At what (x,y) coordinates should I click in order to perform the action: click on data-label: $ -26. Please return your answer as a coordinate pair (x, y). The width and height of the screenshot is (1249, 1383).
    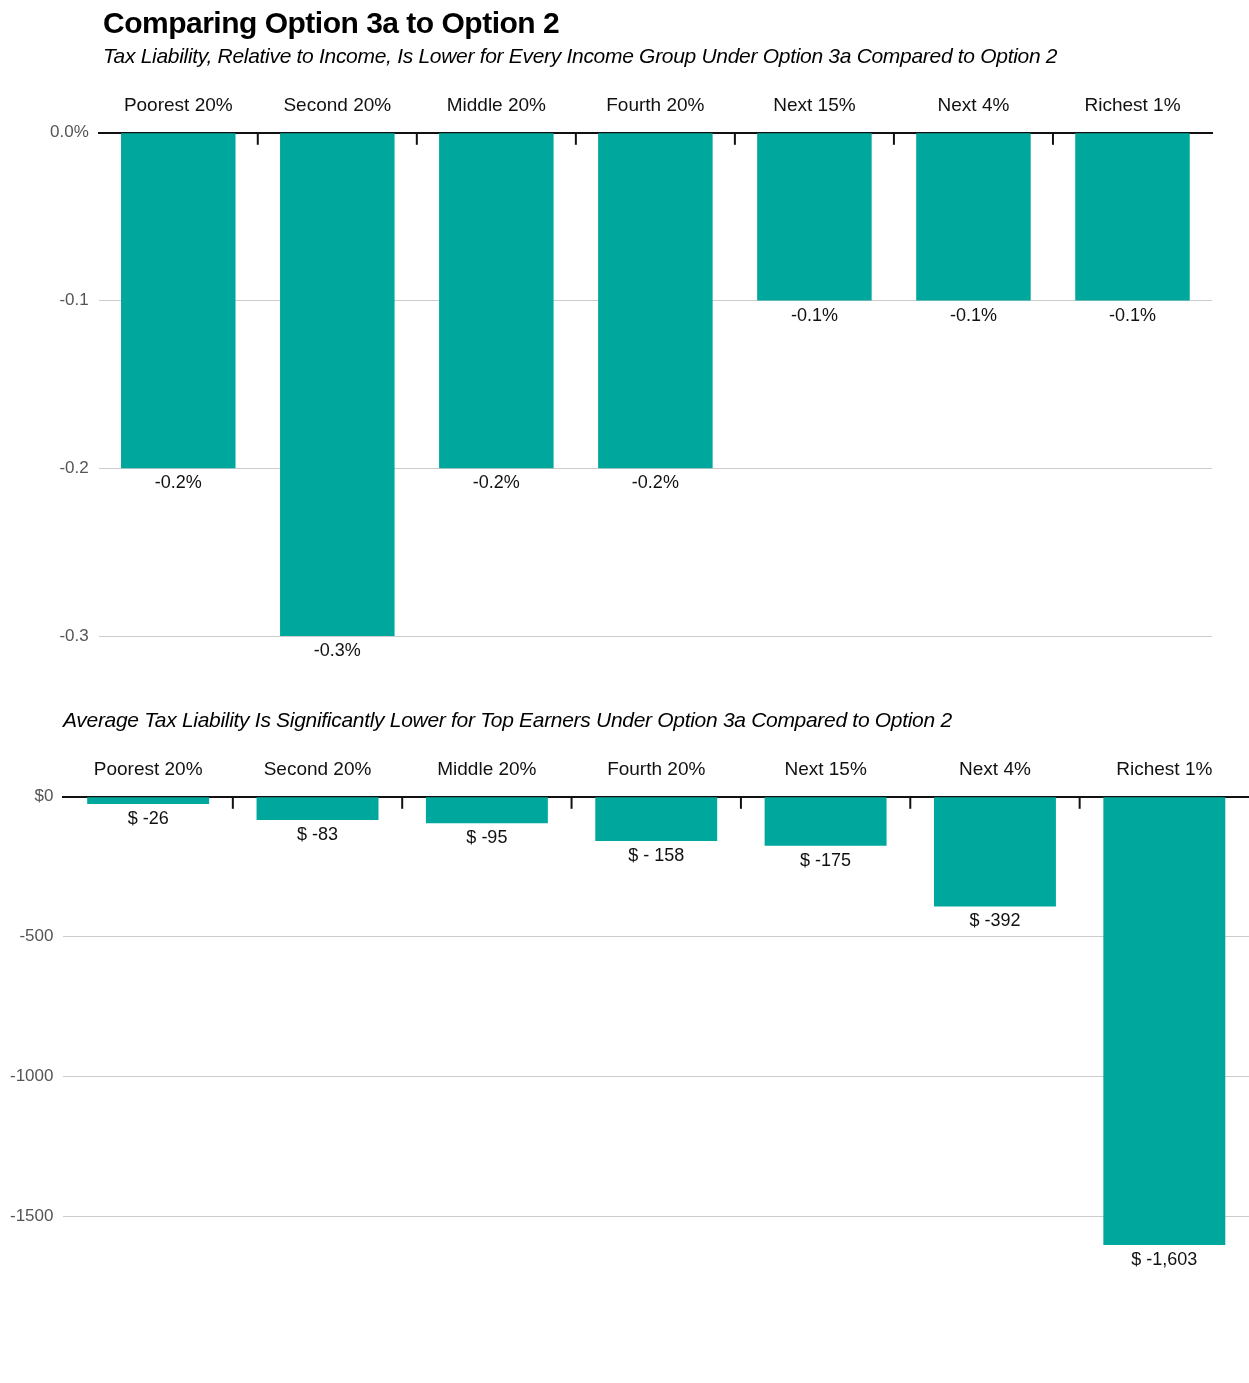
    Looking at the image, I should click on (148, 818).